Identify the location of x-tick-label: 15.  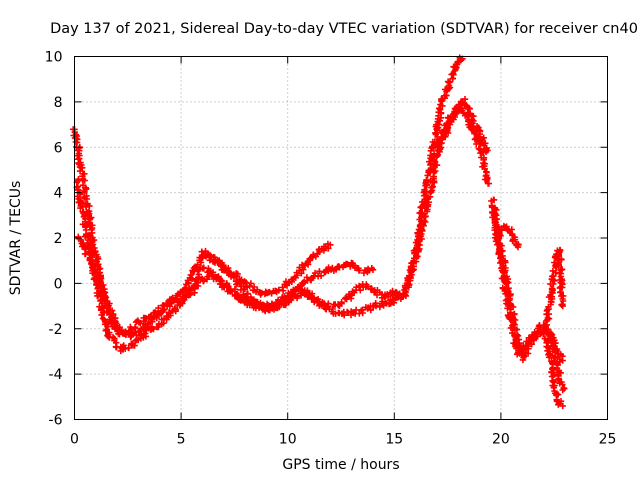
(394, 440).